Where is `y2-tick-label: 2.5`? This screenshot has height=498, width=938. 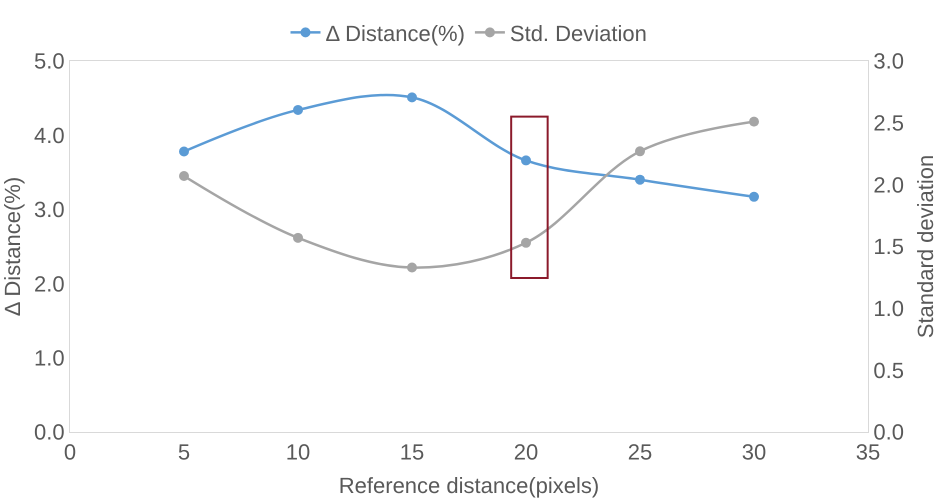 y2-tick-label: 2.5 is located at coordinates (888, 123).